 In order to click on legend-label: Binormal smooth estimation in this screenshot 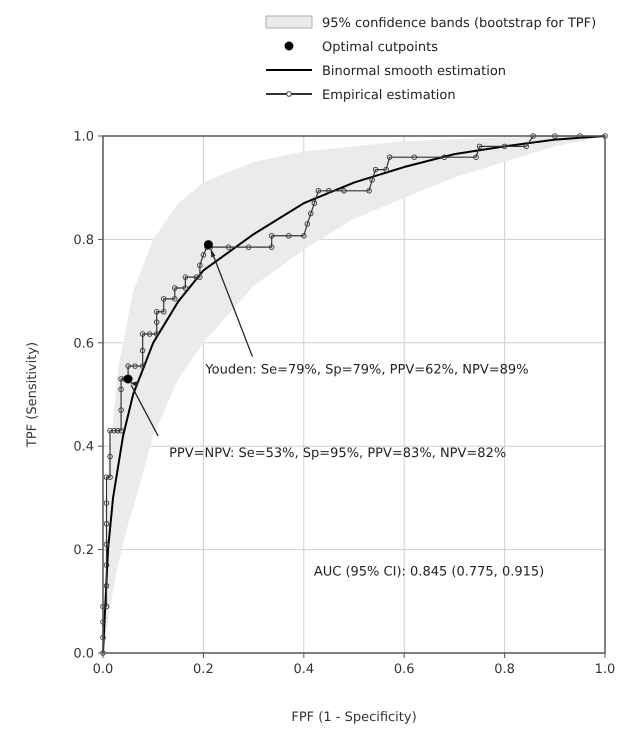, I will do `click(414, 71)`.